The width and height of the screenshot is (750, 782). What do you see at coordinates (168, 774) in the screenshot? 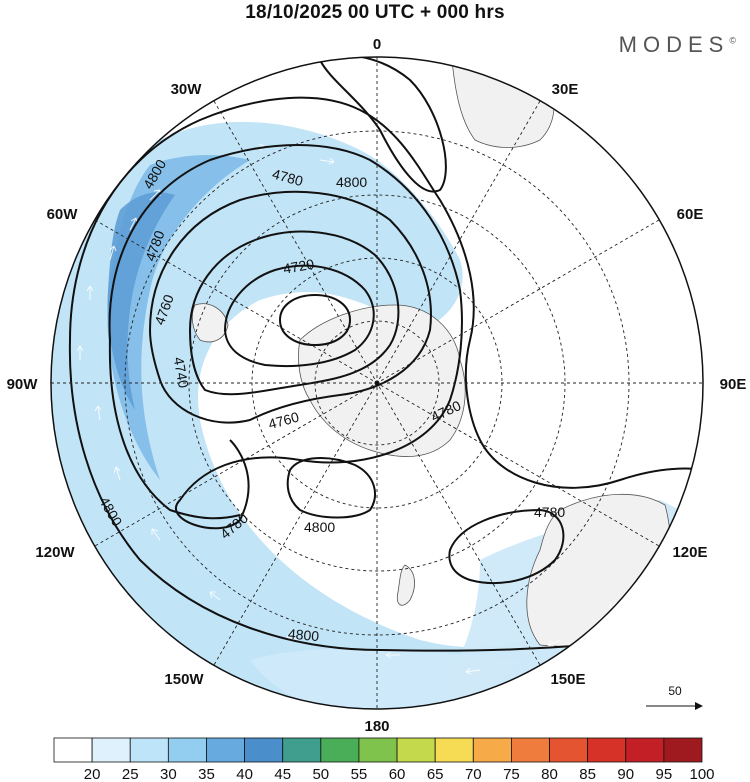
I see `colorbar-tick-label: 30` at bounding box center [168, 774].